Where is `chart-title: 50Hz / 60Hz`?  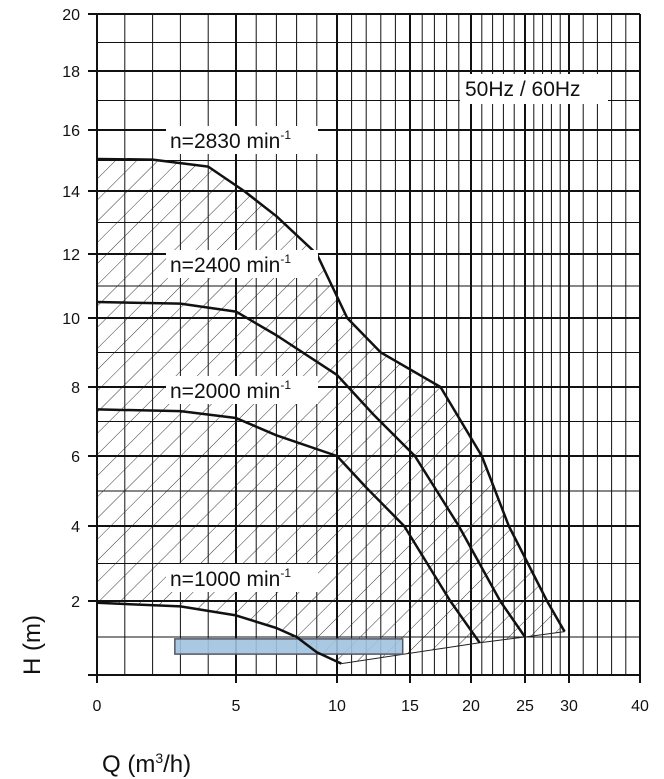 chart-title: 50Hz / 60Hz is located at coordinates (523, 89).